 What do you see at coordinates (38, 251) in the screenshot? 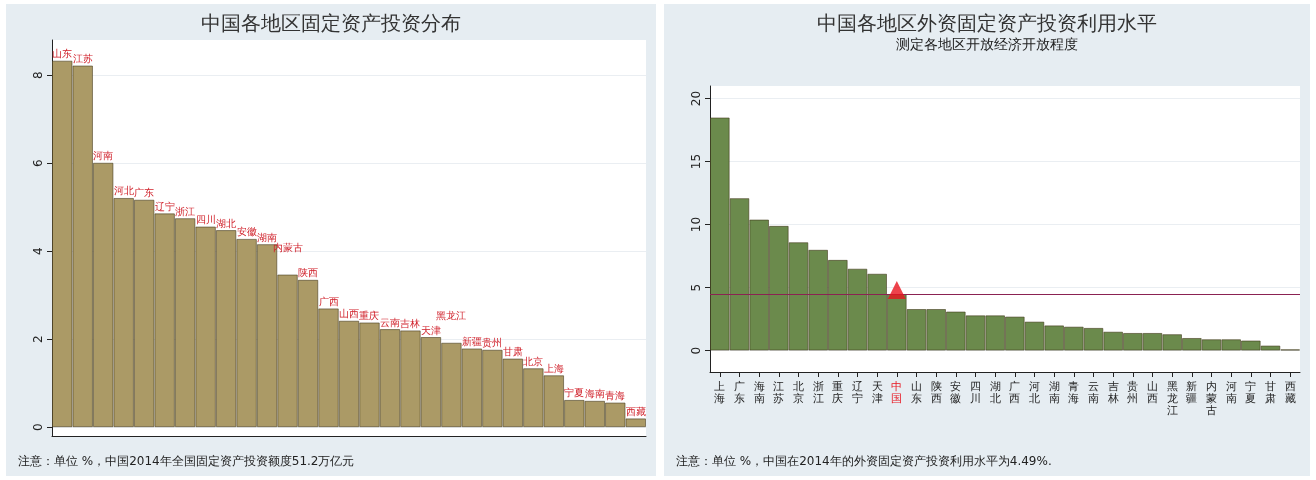
I see `y-tick-label: 4` at bounding box center [38, 251].